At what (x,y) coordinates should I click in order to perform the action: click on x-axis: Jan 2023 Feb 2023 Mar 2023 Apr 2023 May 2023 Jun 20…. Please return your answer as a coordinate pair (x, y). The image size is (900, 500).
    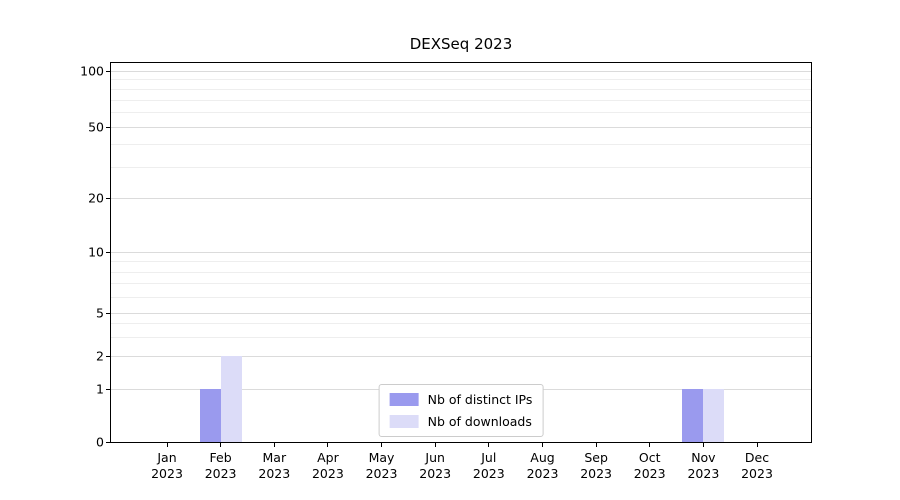
    Looking at the image, I should click on (461, 470).